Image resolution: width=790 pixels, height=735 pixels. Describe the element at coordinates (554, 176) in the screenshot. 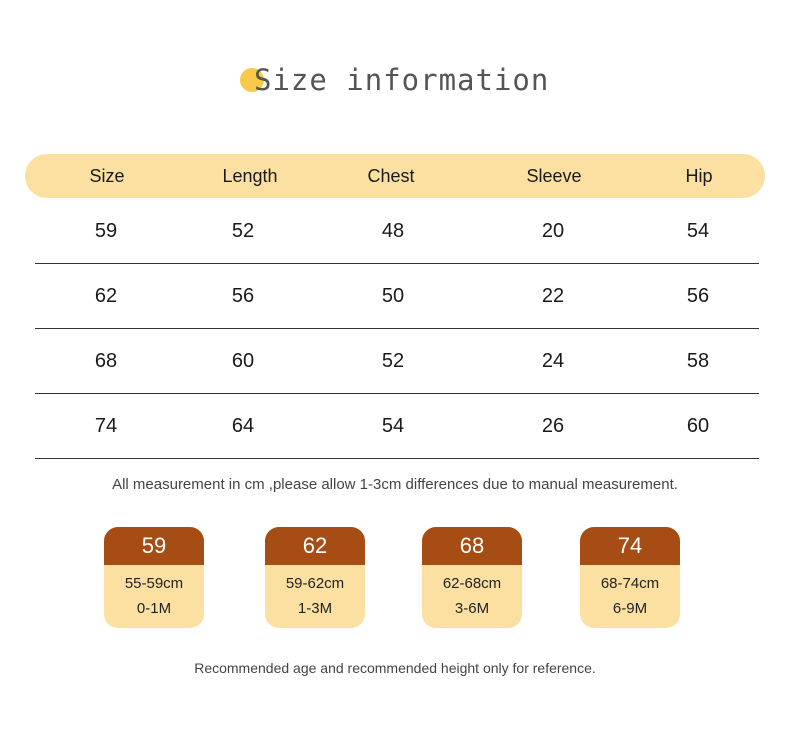

I see `column-header-sleeve: Sleeve` at that location.